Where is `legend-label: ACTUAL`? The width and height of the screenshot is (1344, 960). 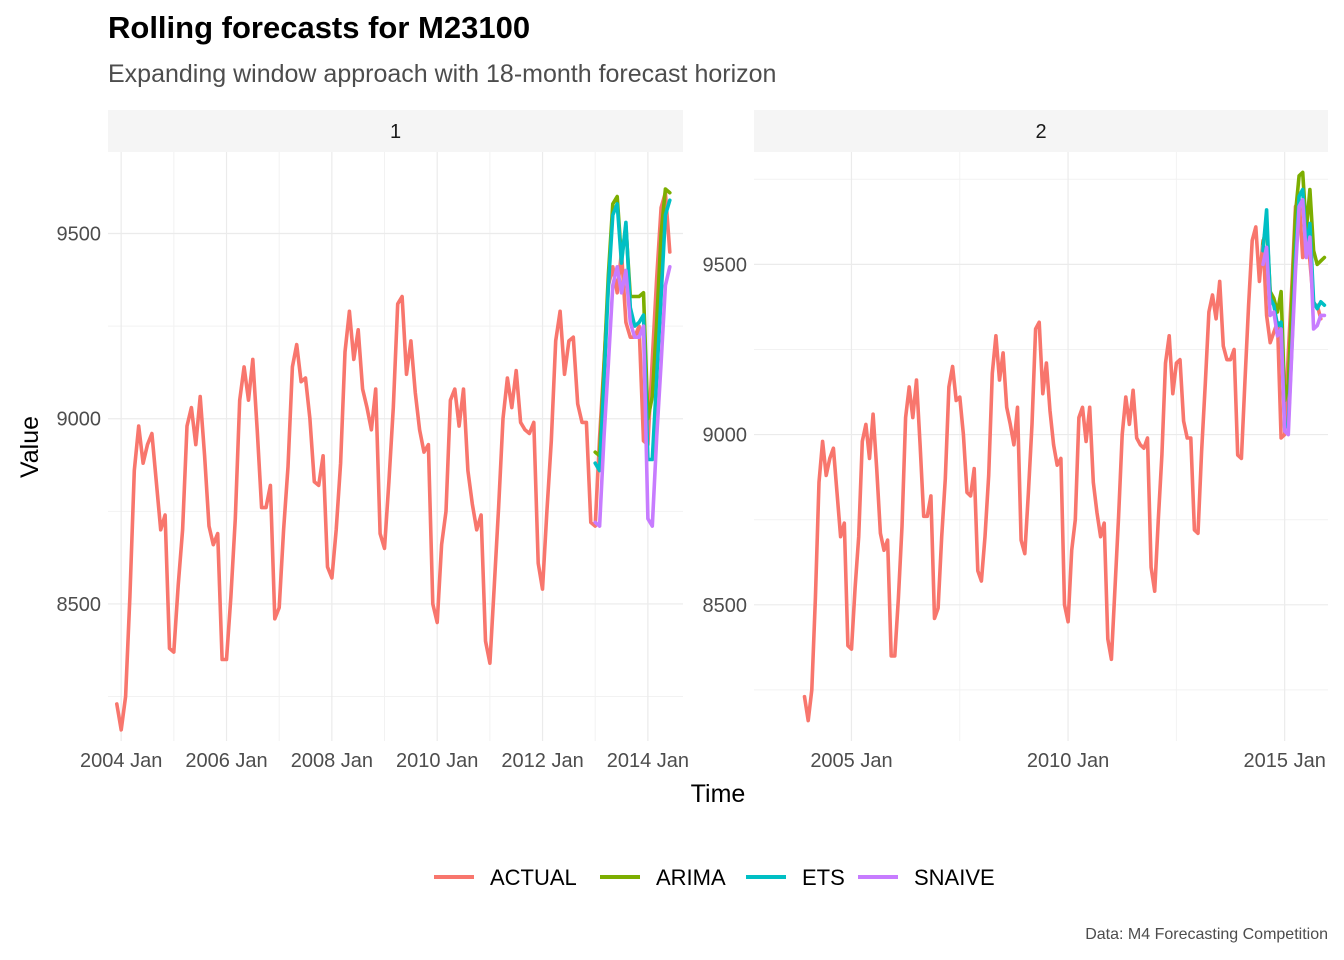 legend-label: ACTUAL is located at coordinates (533, 877).